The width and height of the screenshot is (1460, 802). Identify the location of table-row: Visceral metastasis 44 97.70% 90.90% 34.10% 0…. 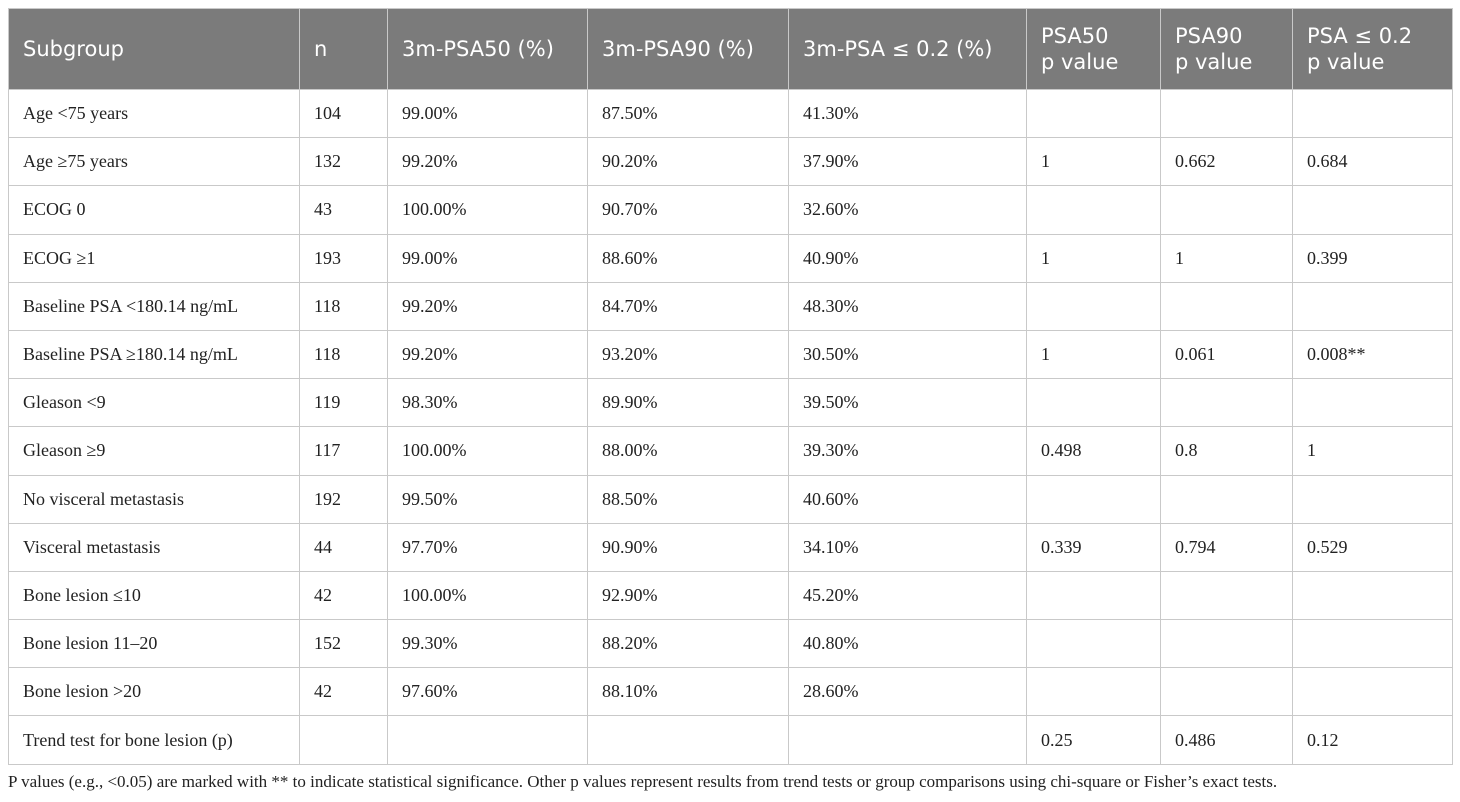
(730, 547).